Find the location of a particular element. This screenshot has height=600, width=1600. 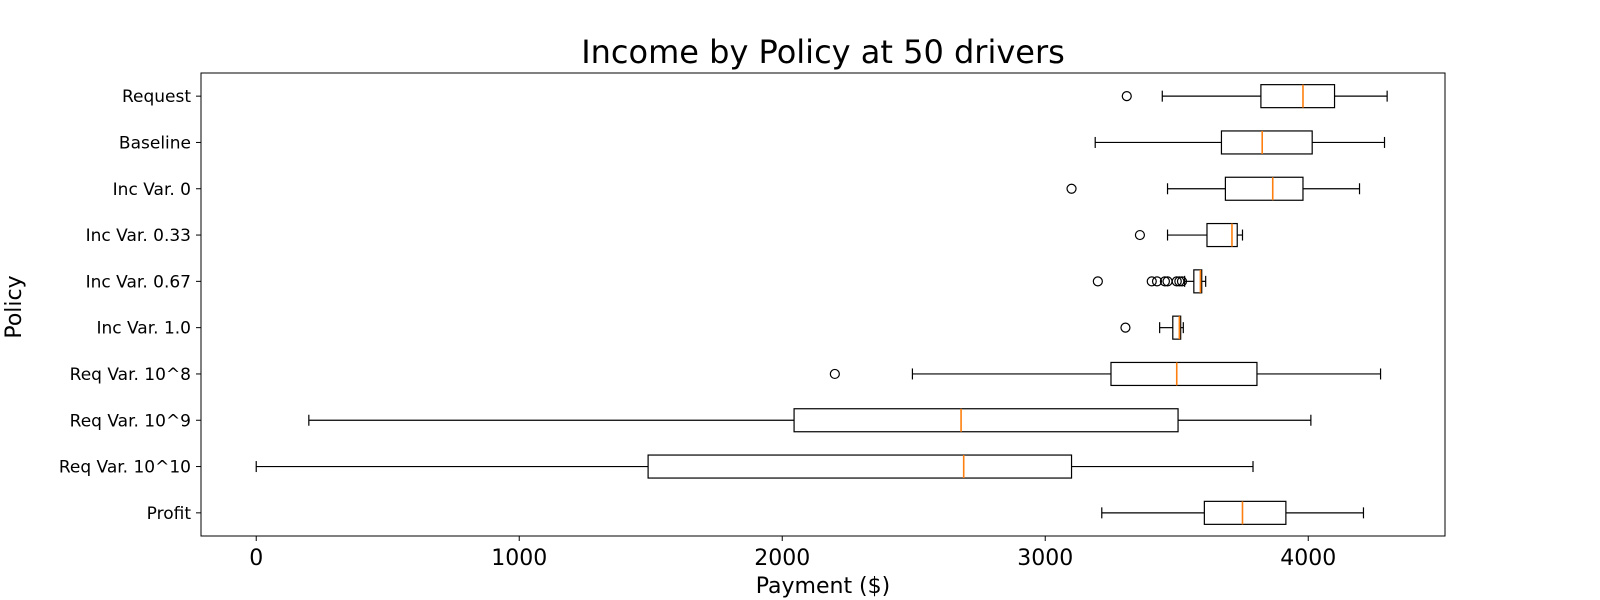

y-tick-label: Req Var. 10^10 is located at coordinates (125, 468).